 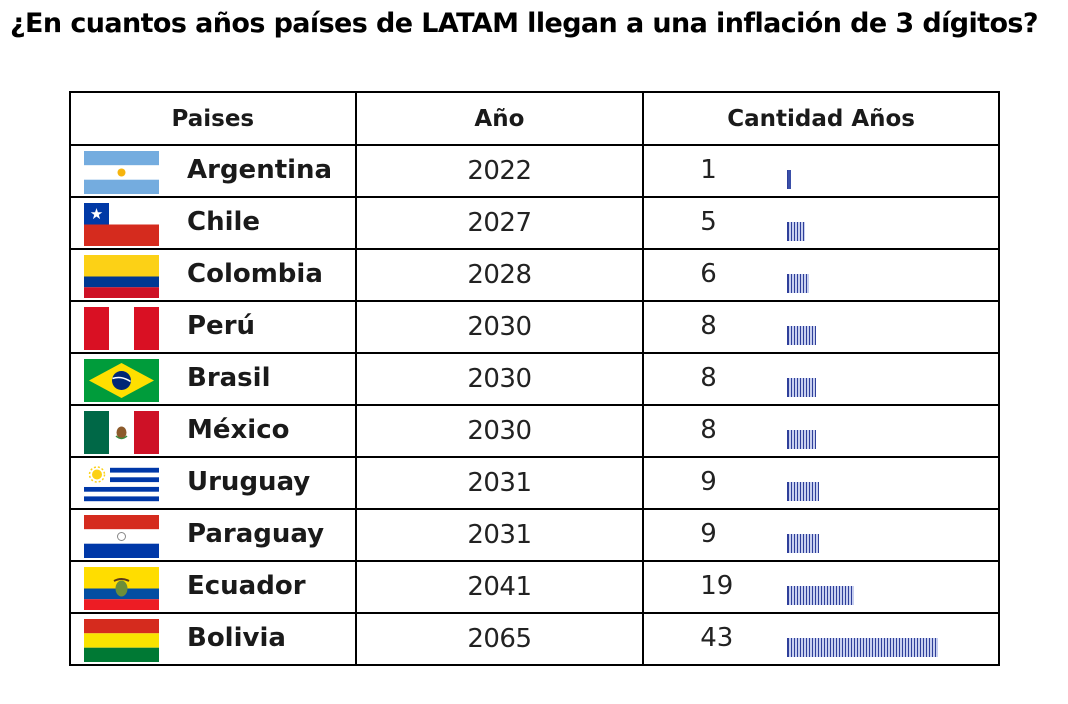 I want to click on table-header-row: Paises Año Cantidad Años, so click(x=534, y=118).